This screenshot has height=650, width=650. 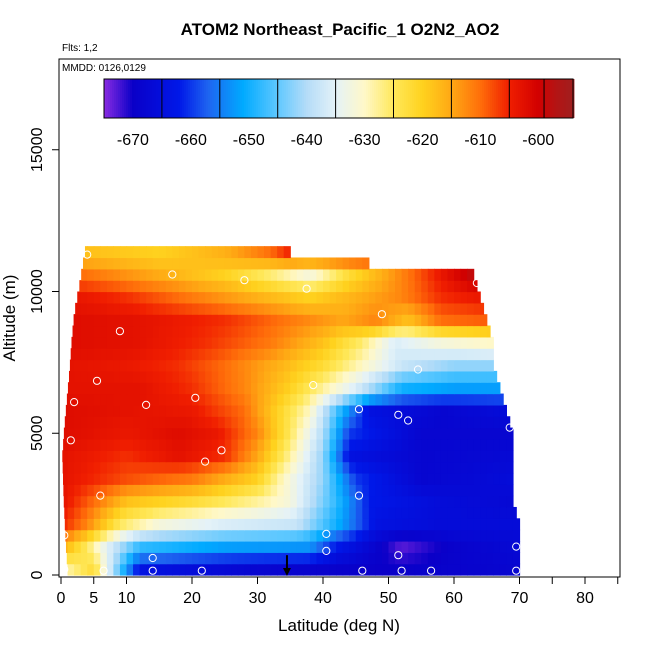 What do you see at coordinates (389, 598) in the screenshot?
I see `x-tick-label: 50` at bounding box center [389, 598].